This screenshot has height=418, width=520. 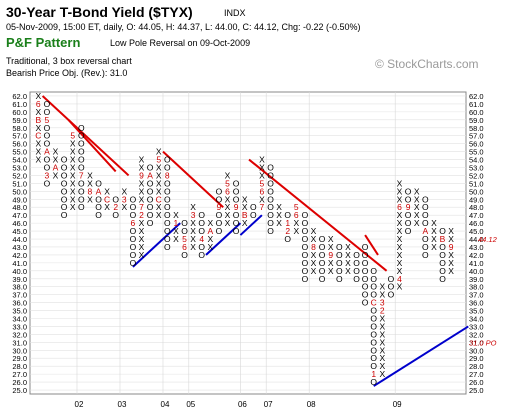 I want to click on pattern-description: Low Pole Reversal on 09-Oct-2009, so click(x=180, y=43).